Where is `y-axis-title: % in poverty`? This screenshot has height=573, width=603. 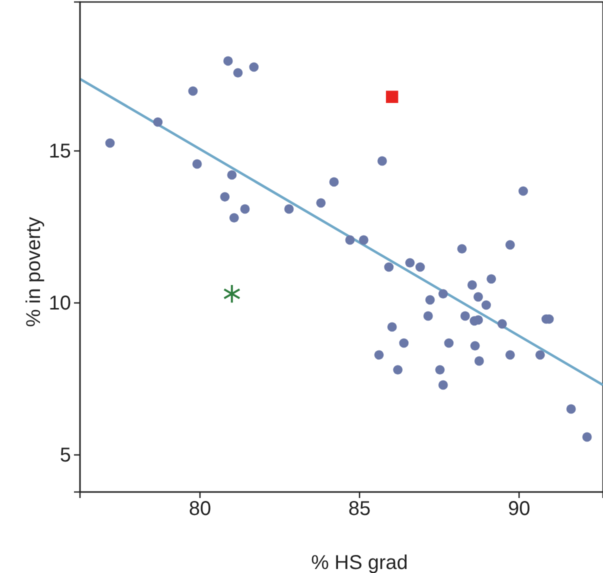
y-axis-title: % in poverty is located at coordinates (34, 272).